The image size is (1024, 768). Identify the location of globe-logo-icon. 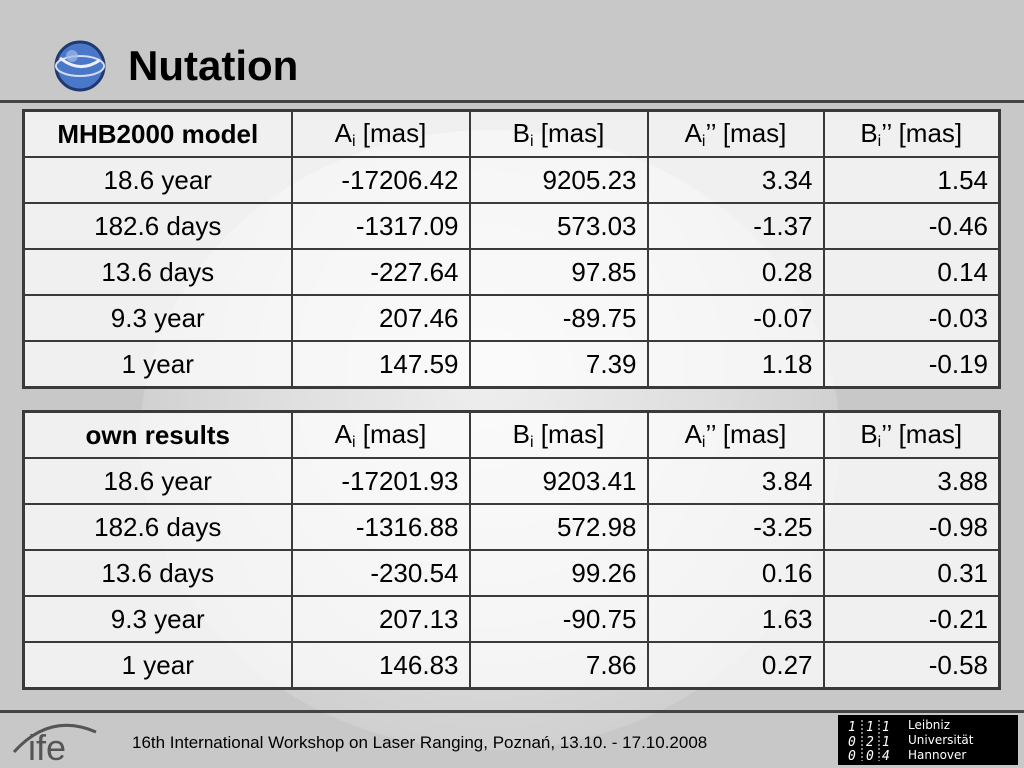
(80, 66).